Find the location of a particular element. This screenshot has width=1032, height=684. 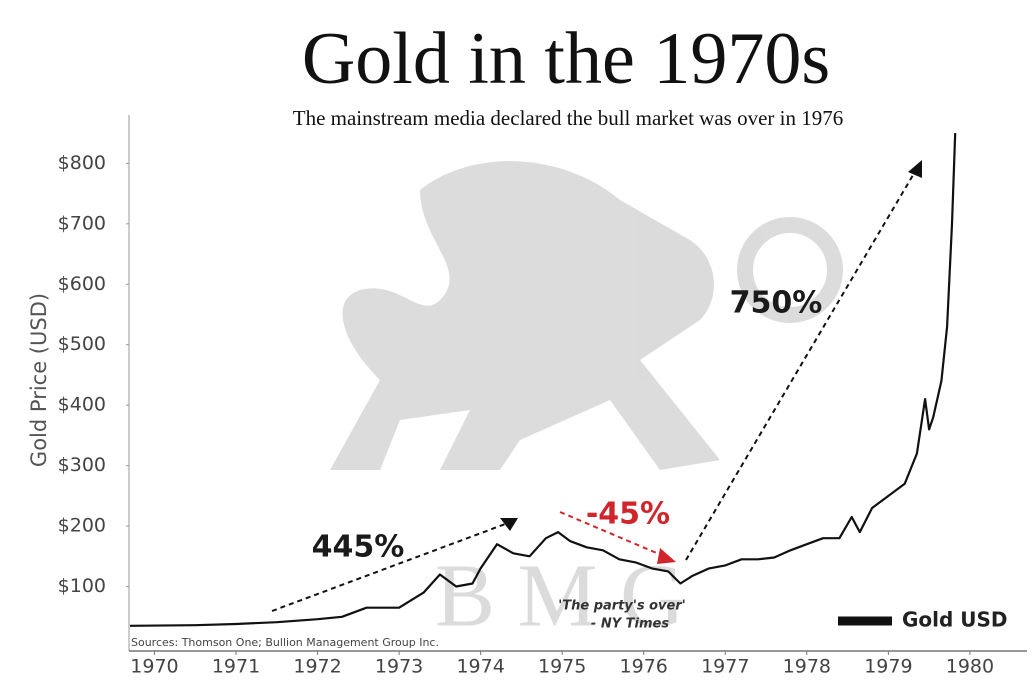

x-tick-label: 1972 is located at coordinates (317, 667).